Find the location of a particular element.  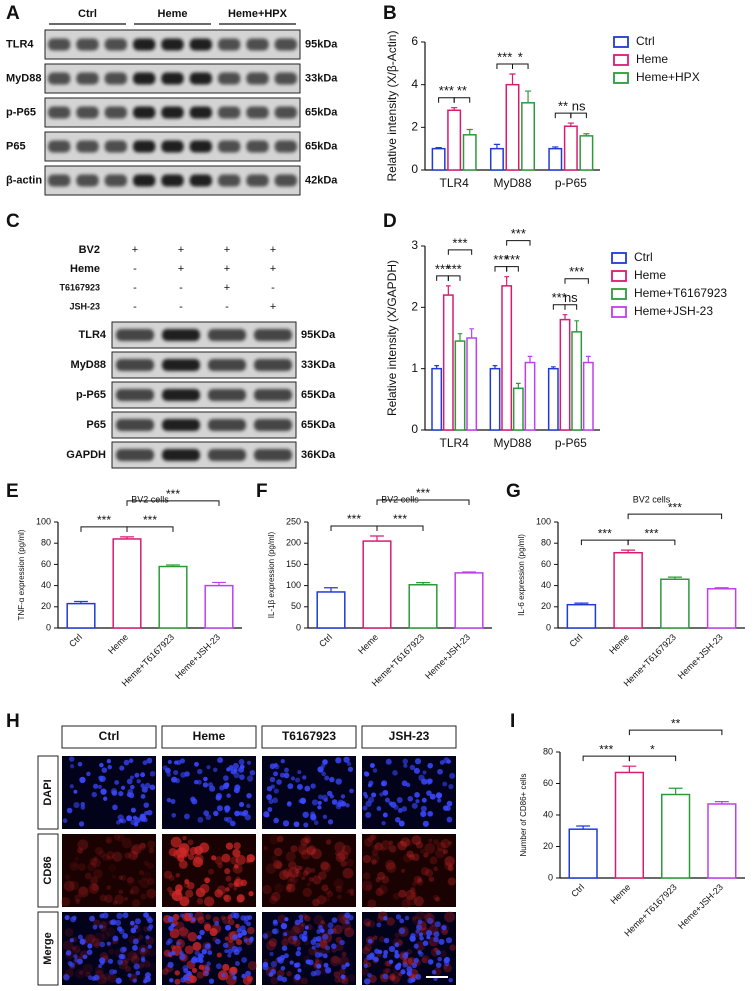

column-header-box is located at coordinates (109, 737).